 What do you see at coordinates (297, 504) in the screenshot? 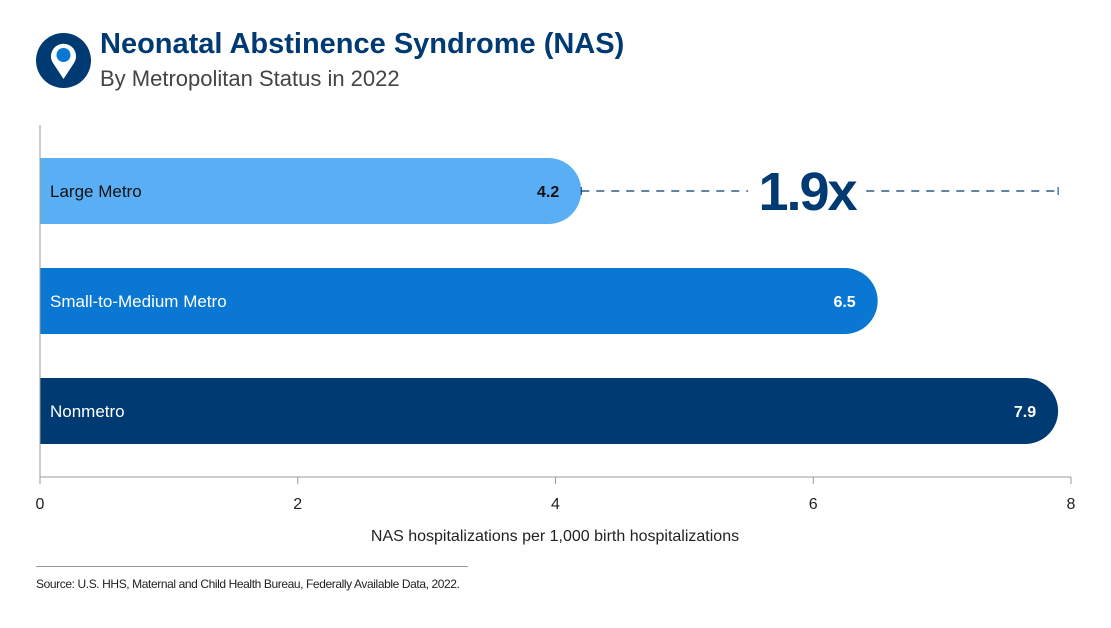
I see `x-tick-label: 2` at bounding box center [297, 504].